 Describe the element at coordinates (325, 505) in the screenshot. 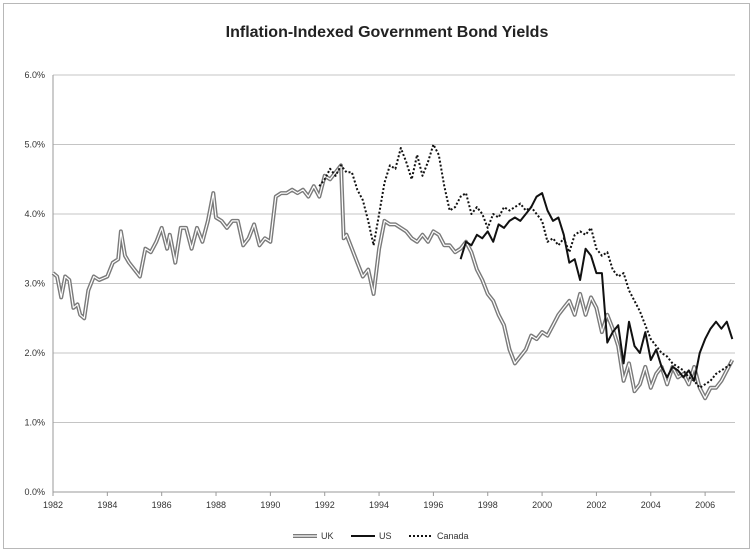

I see `x-tick-label: 1992` at that location.